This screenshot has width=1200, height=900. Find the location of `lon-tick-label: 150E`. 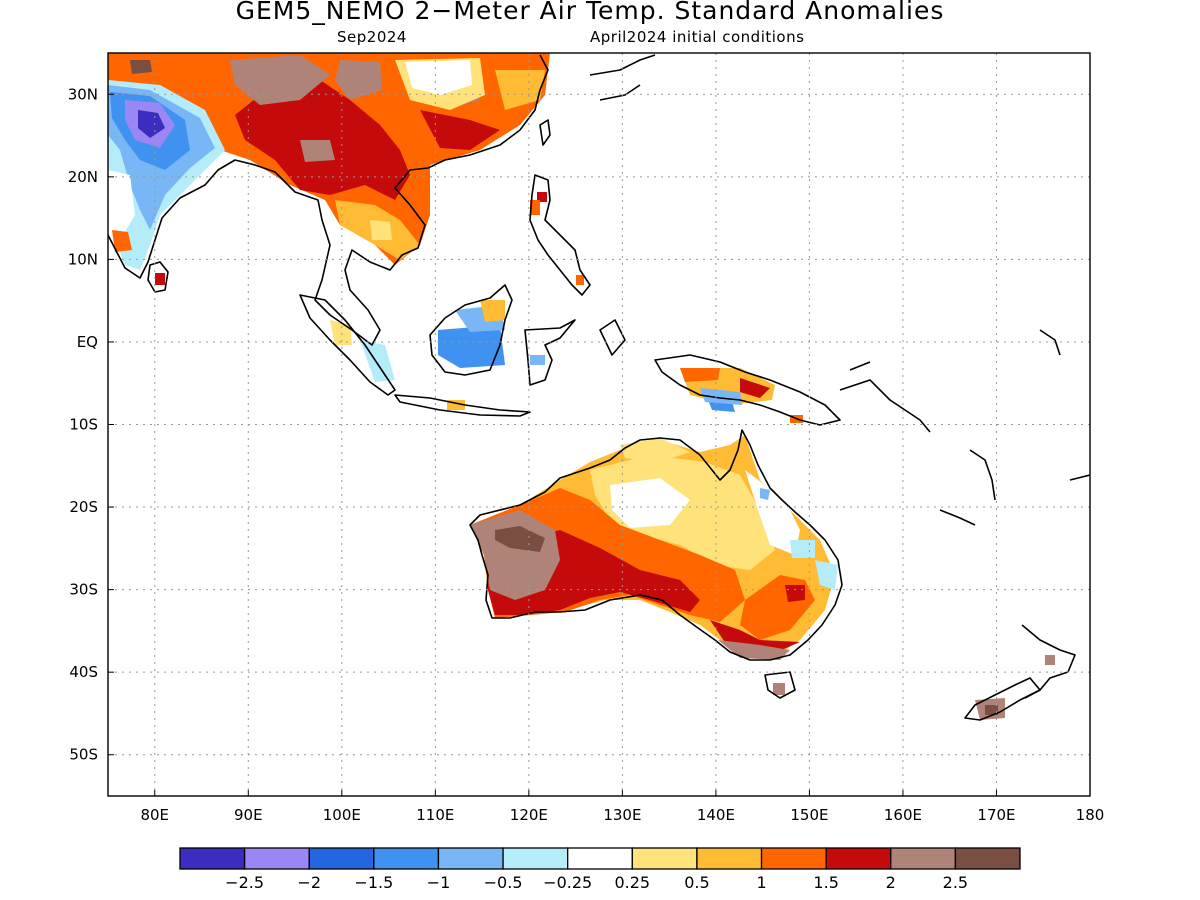

lon-tick-label: 150E is located at coordinates (809, 815).